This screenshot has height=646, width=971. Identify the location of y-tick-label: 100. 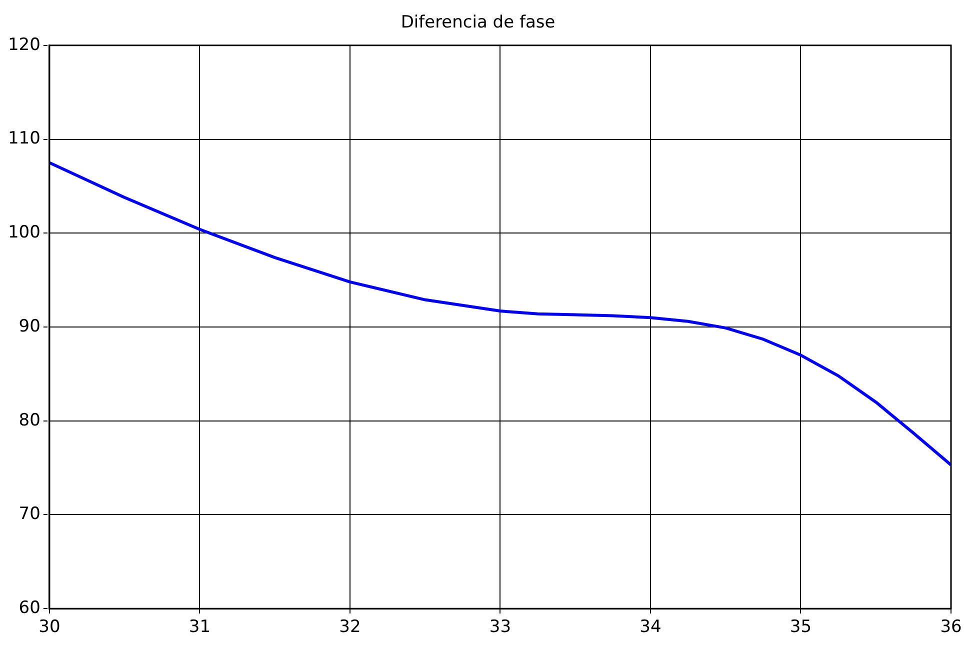
(24, 232).